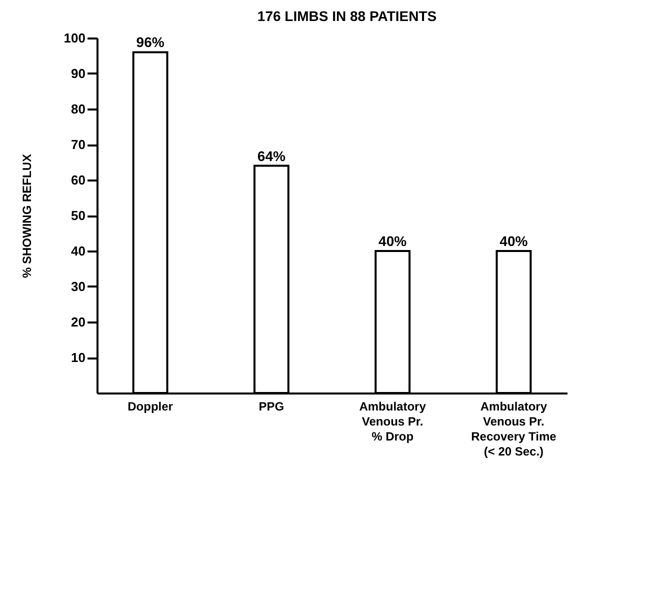 The image size is (645, 594). Describe the element at coordinates (75, 38) in the screenshot. I see `y-tick-label: 100` at that location.